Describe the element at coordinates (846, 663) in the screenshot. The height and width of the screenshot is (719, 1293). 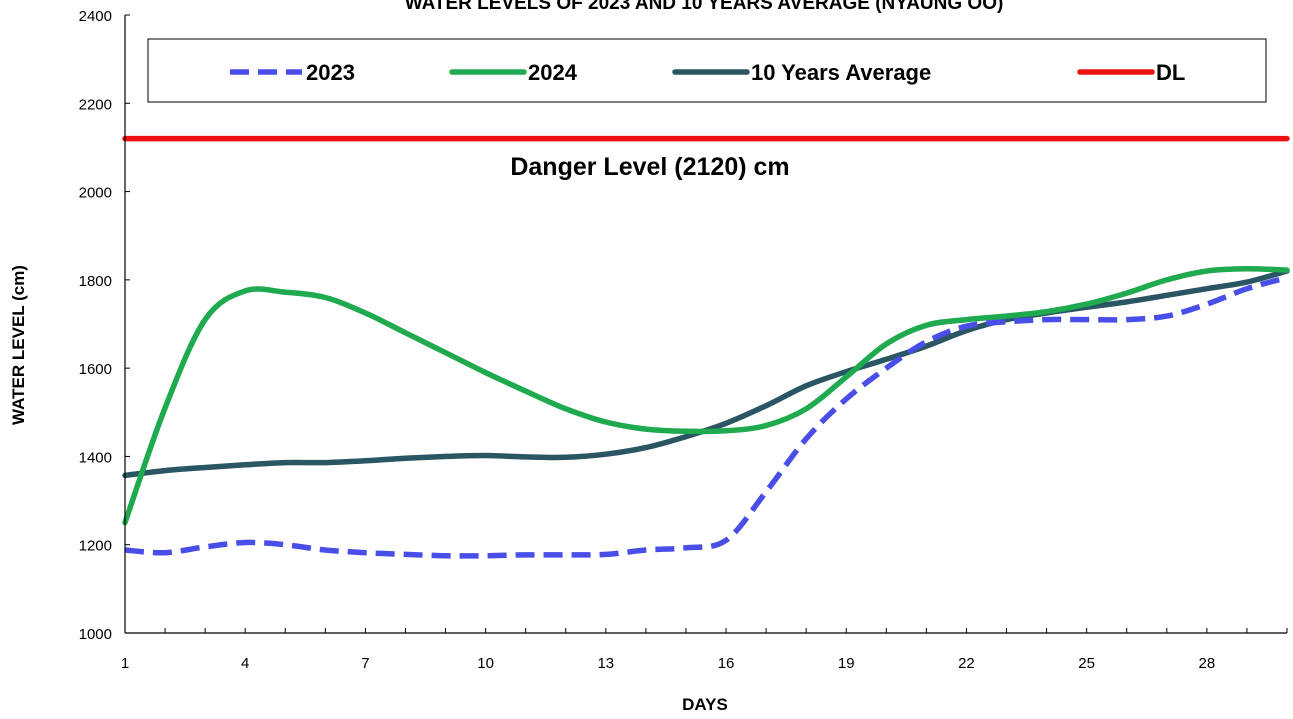
I see `x-tick-label: 19` at that location.